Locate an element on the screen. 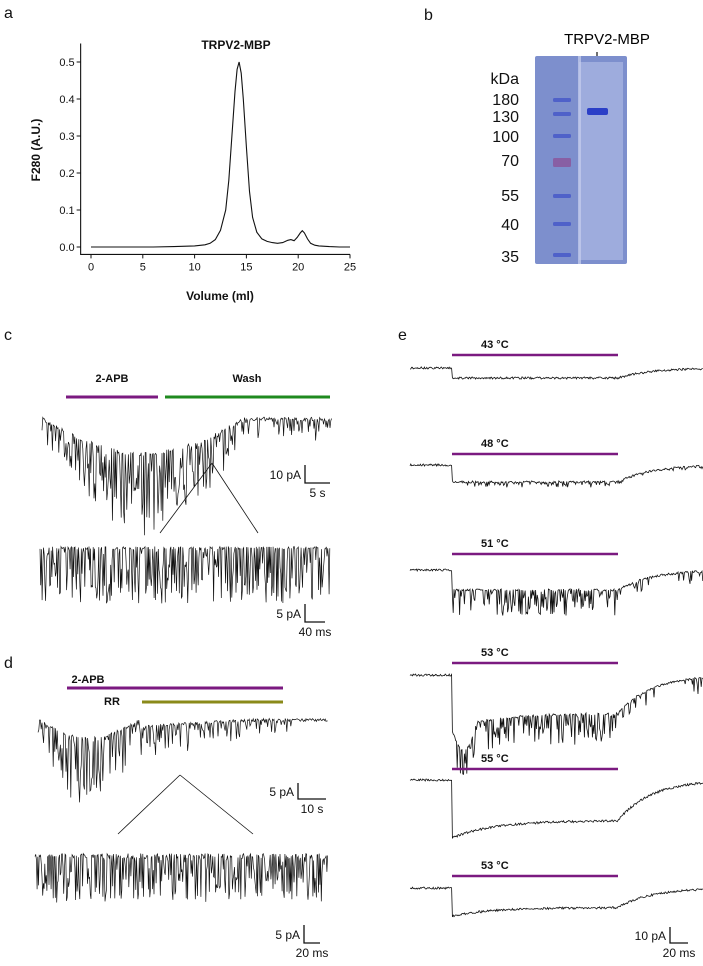 The width and height of the screenshot is (703, 966). trace-c-main is located at coordinates (186, 476).